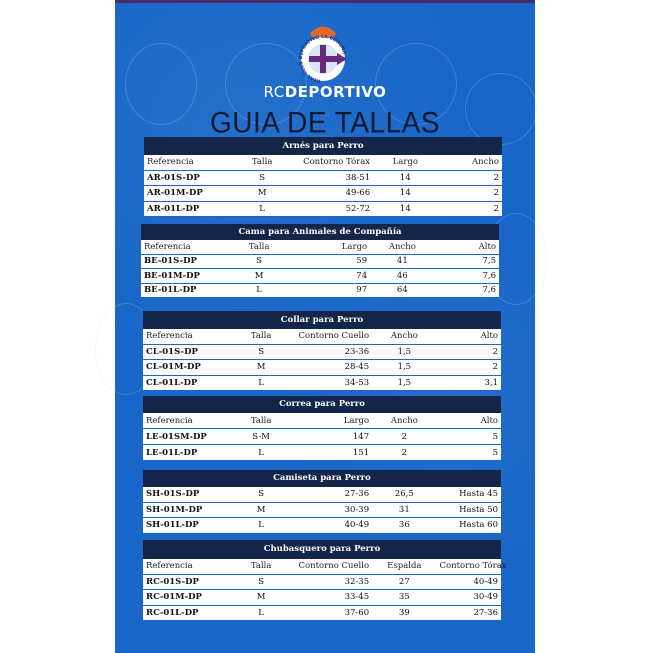  Describe the element at coordinates (478, 509) in the screenshot. I see `table-cell: Hasta 50` at that location.